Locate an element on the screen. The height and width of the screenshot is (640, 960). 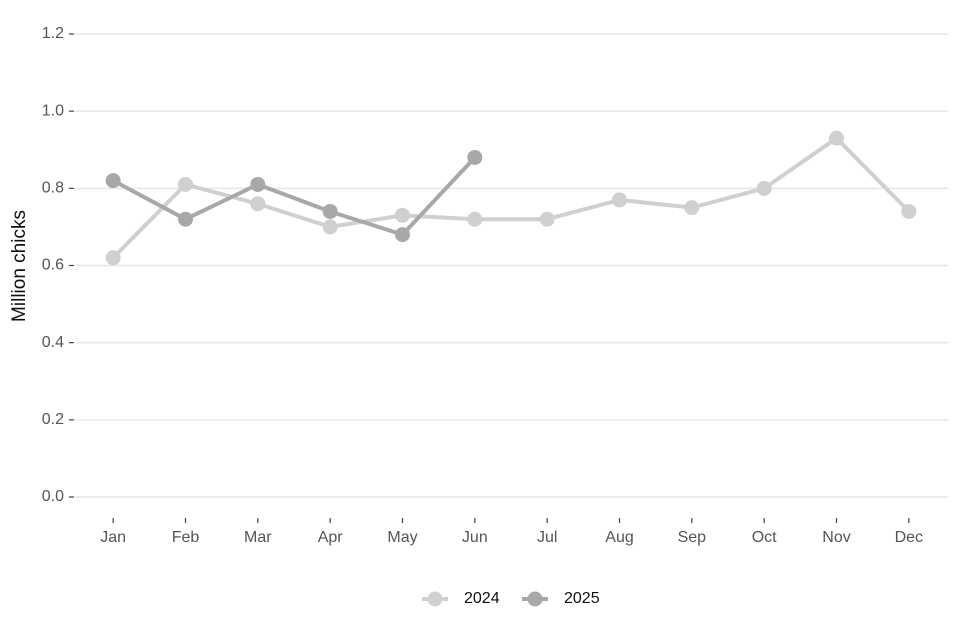
x-tick-label: Sep is located at coordinates (692, 537).